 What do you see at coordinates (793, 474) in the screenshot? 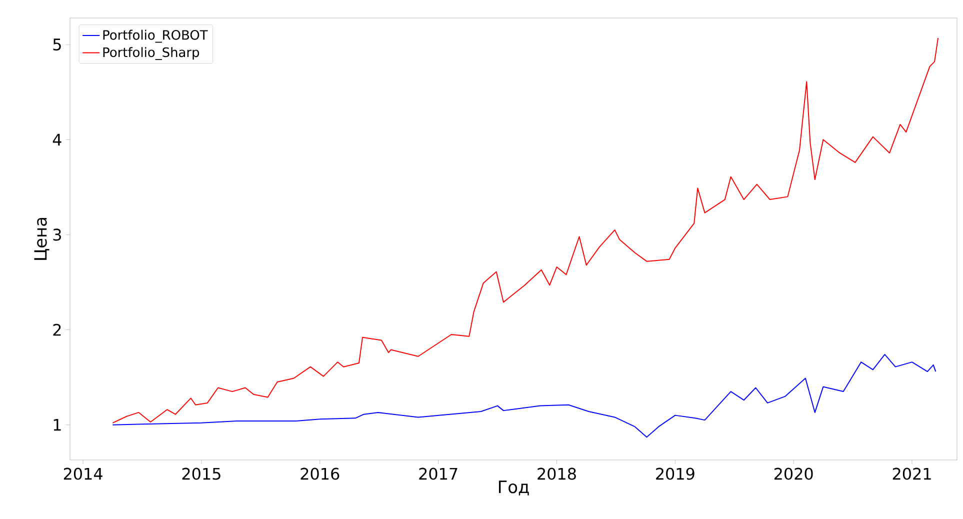
I see `x-tick-label: 2020` at bounding box center [793, 474].